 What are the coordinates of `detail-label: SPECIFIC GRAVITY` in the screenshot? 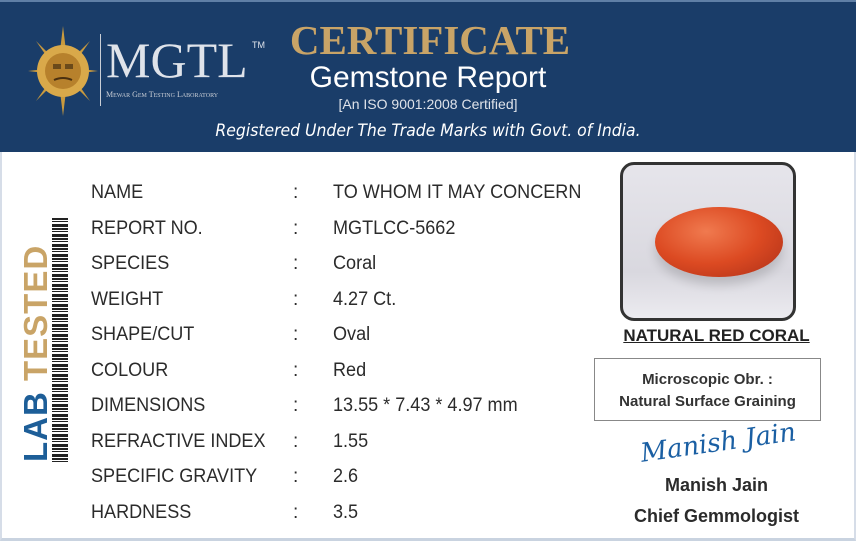 It's located at (174, 476).